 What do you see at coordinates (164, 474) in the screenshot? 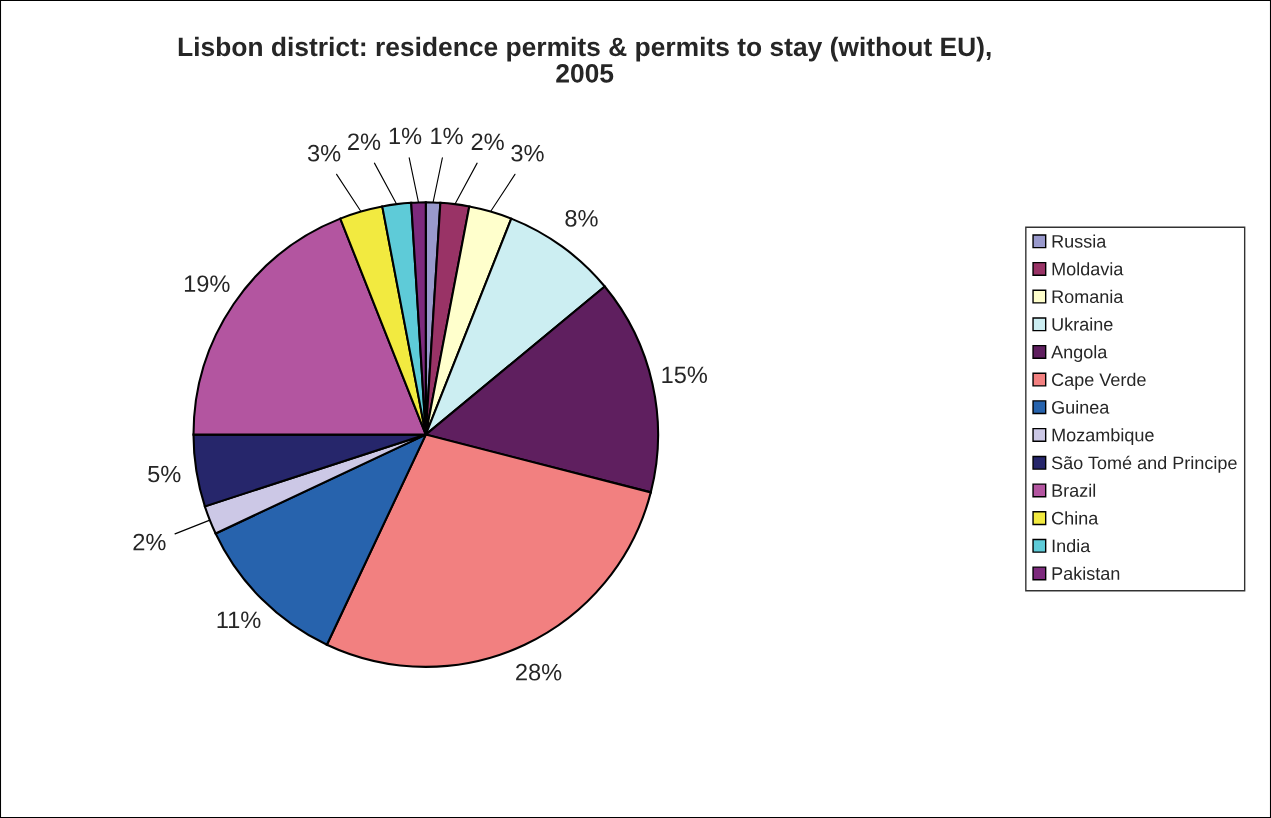
I see `data-label: 5%` at bounding box center [164, 474].